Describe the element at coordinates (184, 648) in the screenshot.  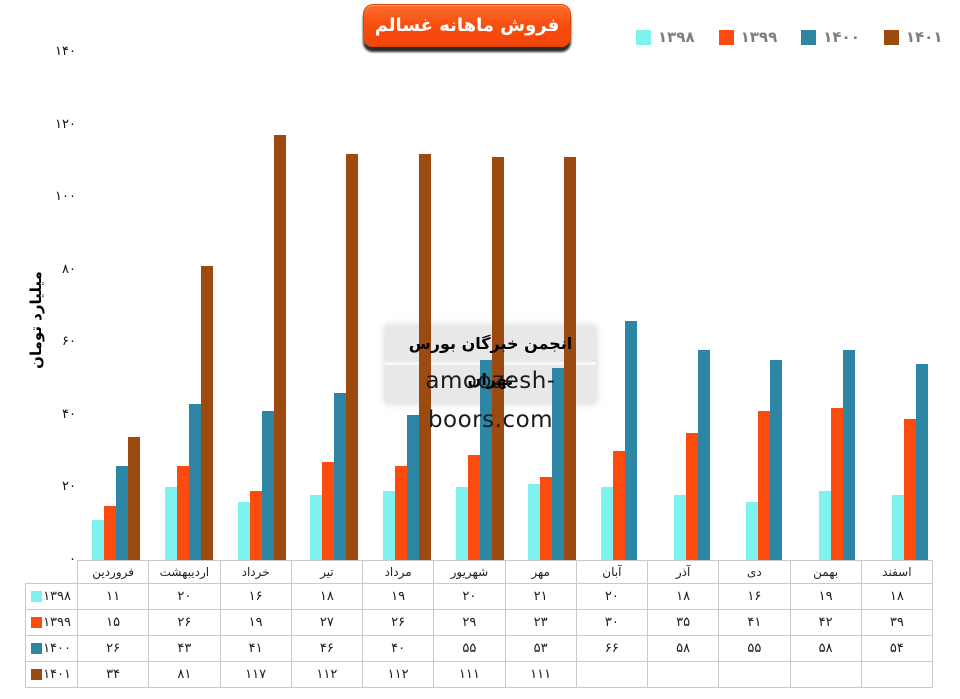
I see `table-value-cell: ۴۳` at that location.